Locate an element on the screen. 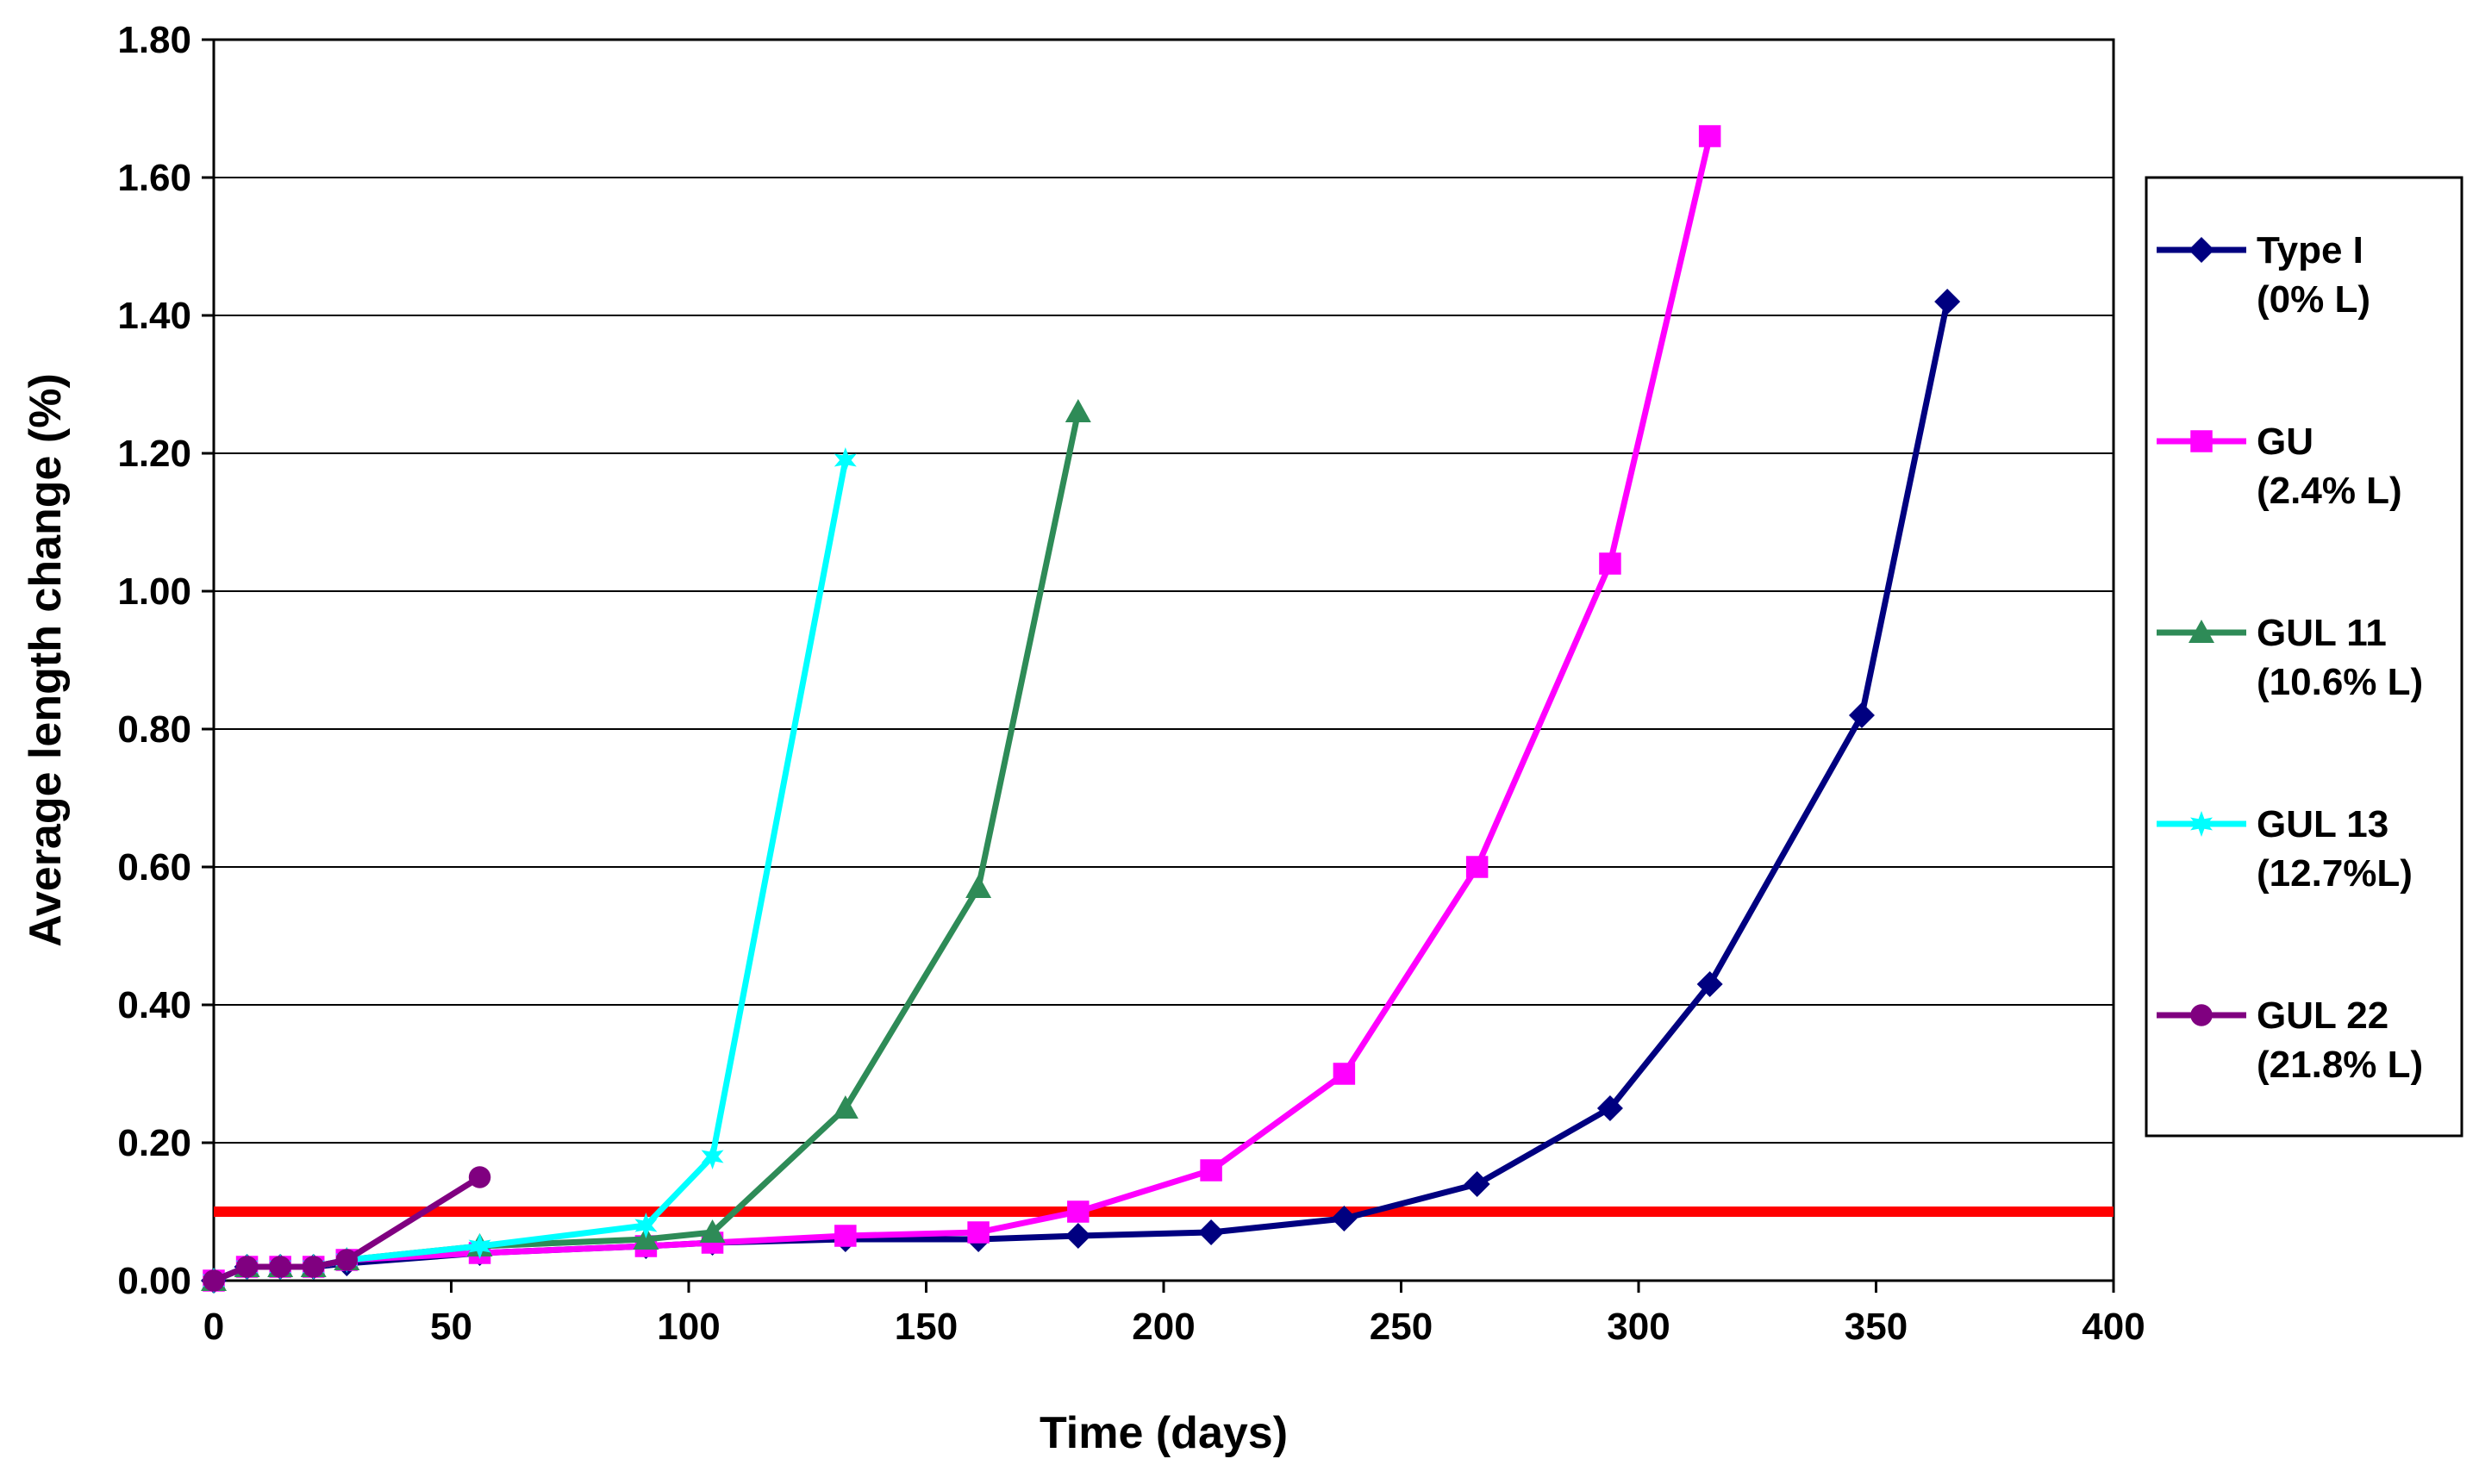  legend-sublabel: (21.8% L) is located at coordinates (2340, 1065).